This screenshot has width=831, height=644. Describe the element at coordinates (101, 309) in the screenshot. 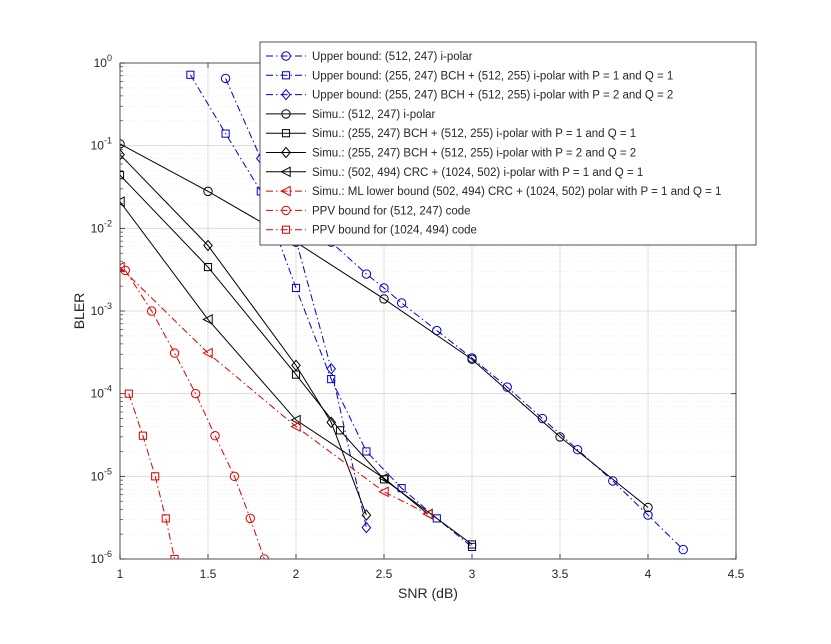

I see `y-tick-label: 10⁻³` at that location.